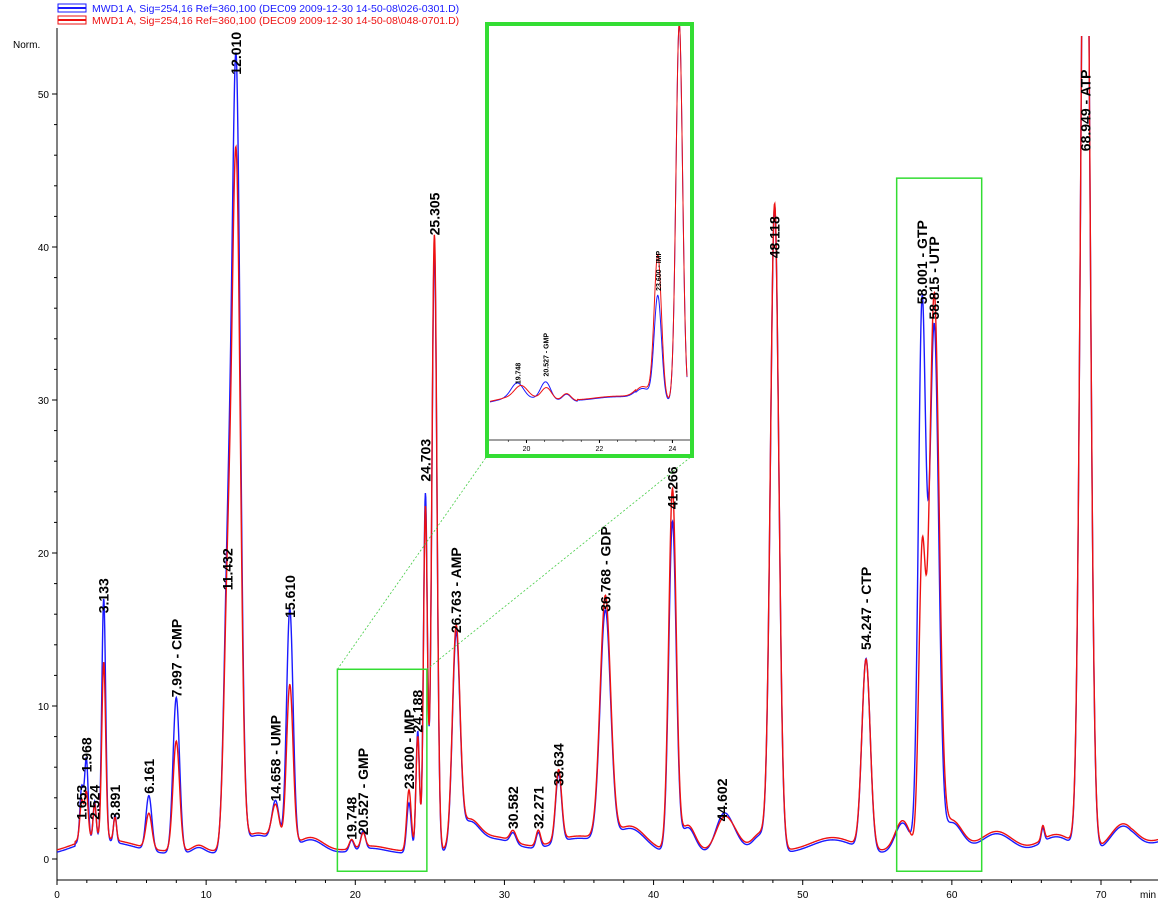 The width and height of the screenshot is (1158, 900). I want to click on inset-x-tick-label: 24, so click(673, 449).